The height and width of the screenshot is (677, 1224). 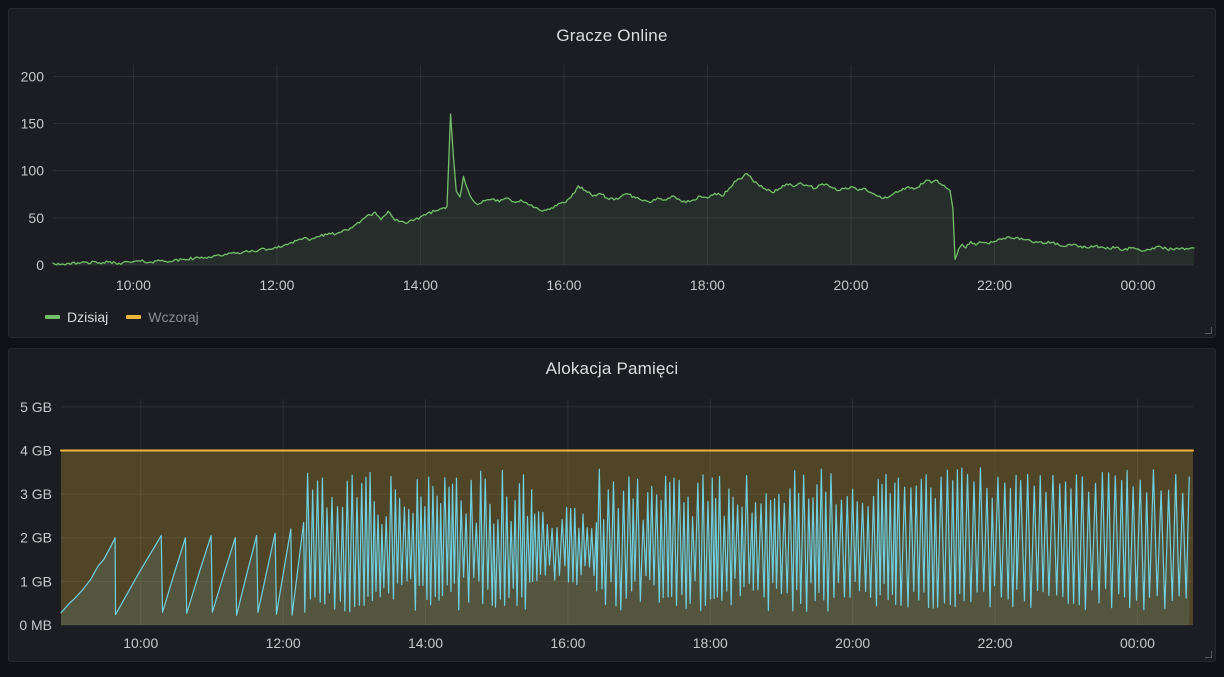 I want to click on y-axis-tick-label: 0, so click(x=40, y=265).